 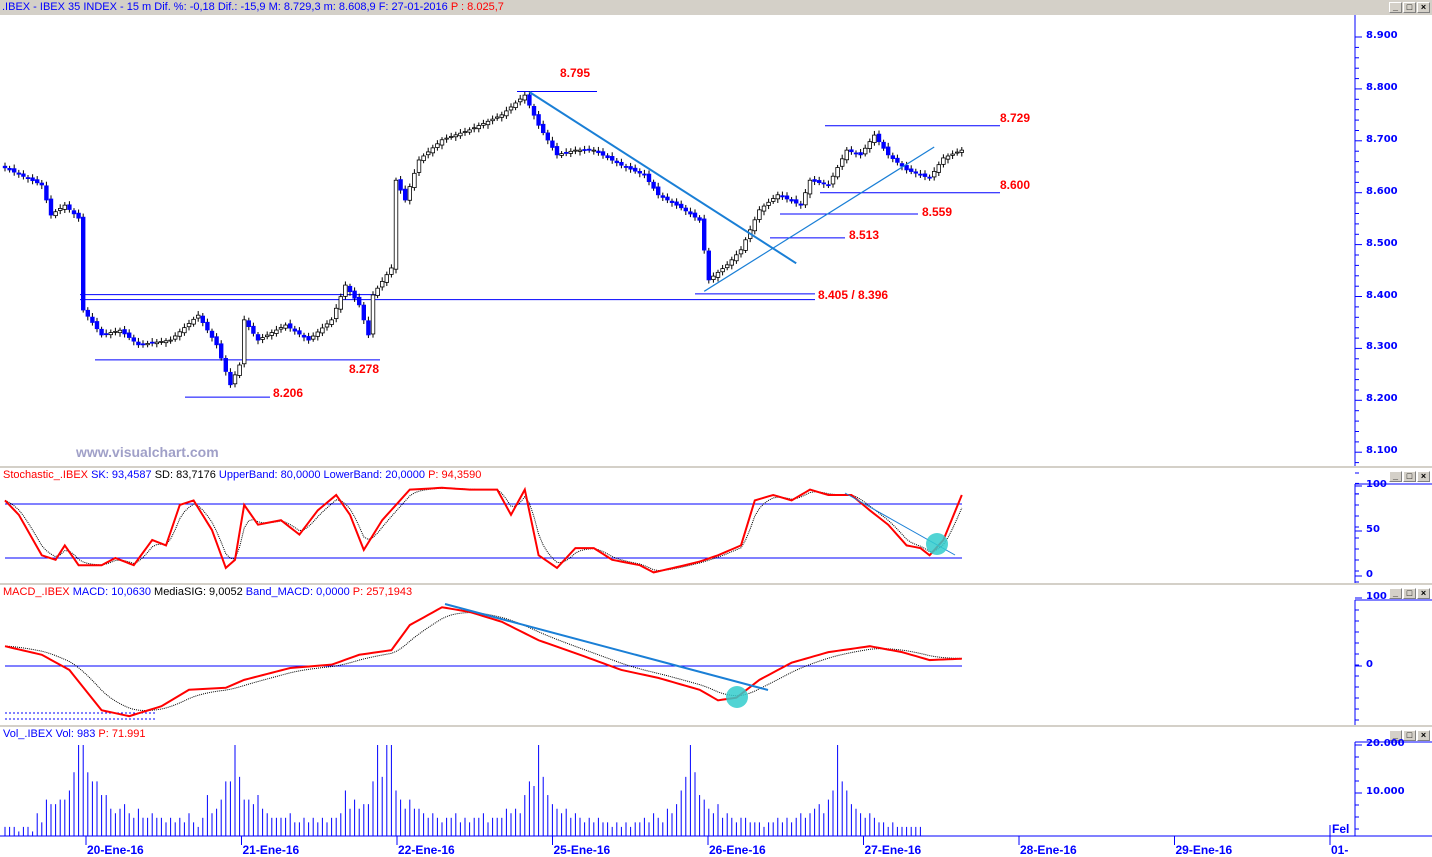 I want to click on price-tick-label: 8.200, so click(x=1382, y=399).